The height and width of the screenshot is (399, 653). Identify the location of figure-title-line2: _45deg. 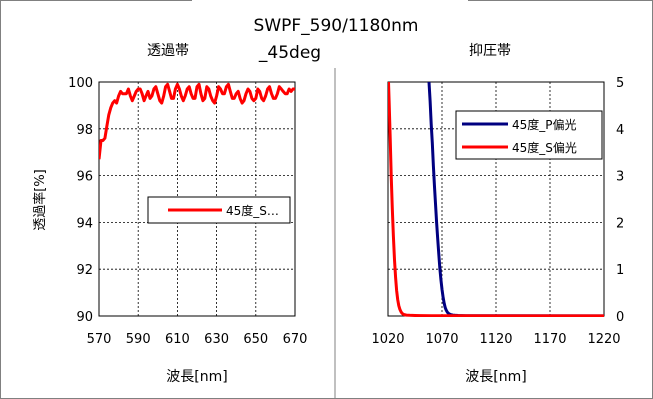
(289, 53).